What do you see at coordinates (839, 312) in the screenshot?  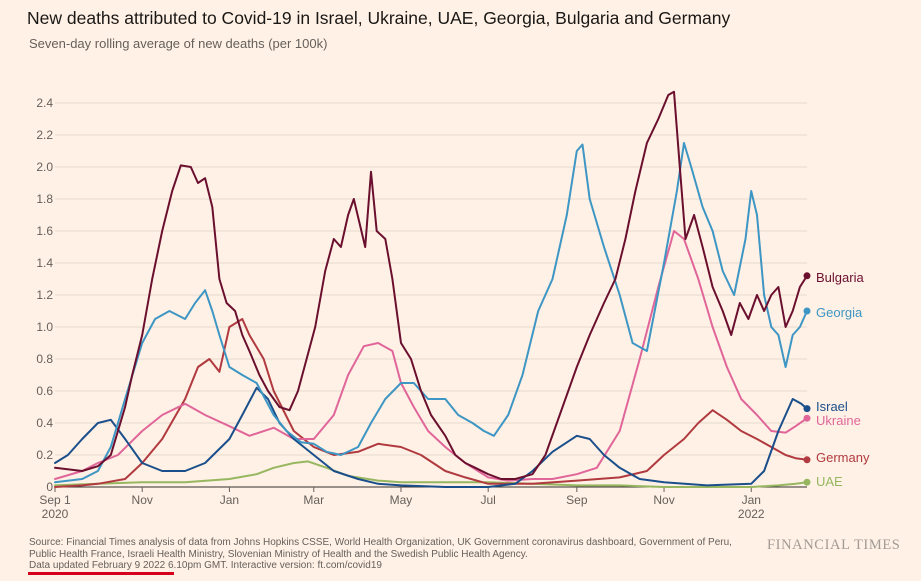 I see `legend-label-georgia: Georgia` at bounding box center [839, 312].